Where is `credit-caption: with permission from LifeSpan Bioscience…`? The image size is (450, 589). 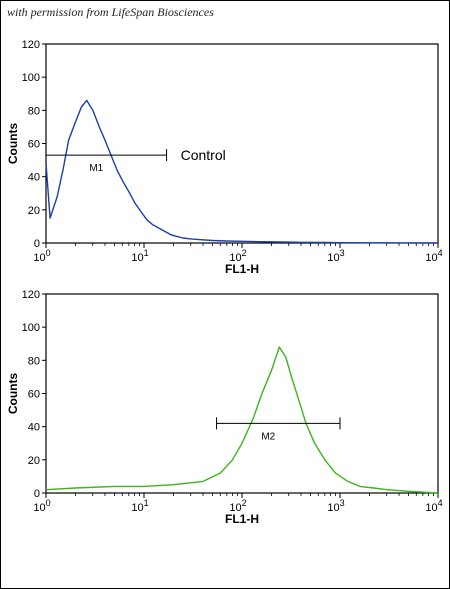
credit-caption: with permission from LifeSpan Bioscience… is located at coordinates (110, 12).